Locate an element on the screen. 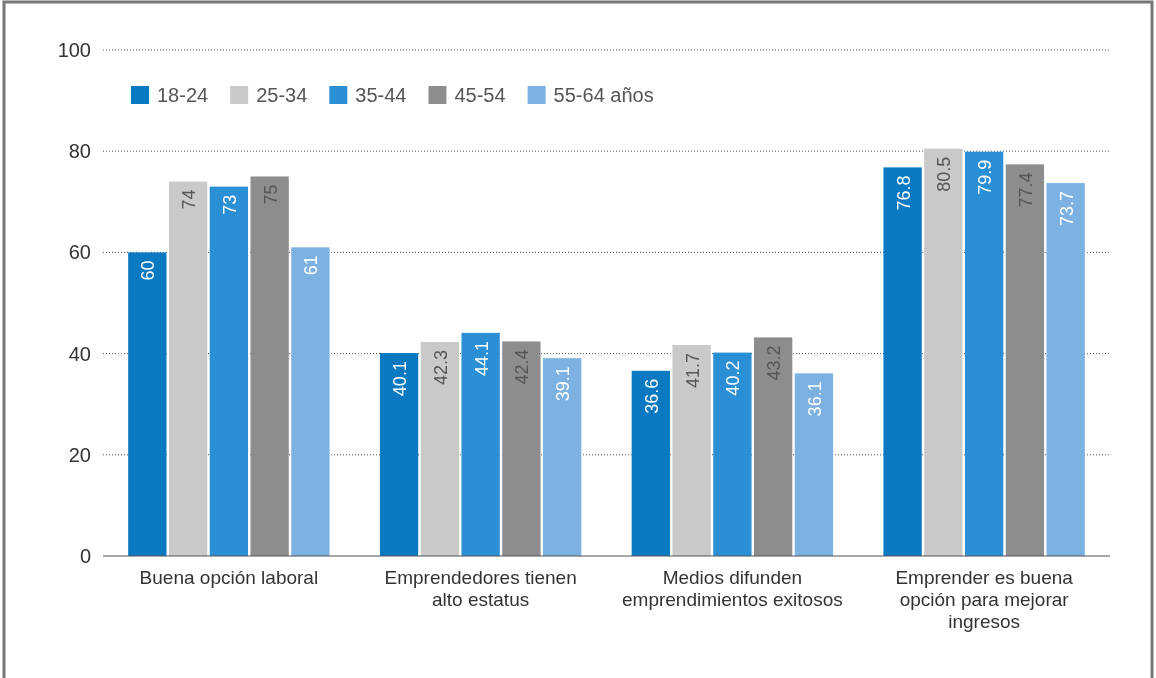  y-tick-label: 100 is located at coordinates (74, 50).